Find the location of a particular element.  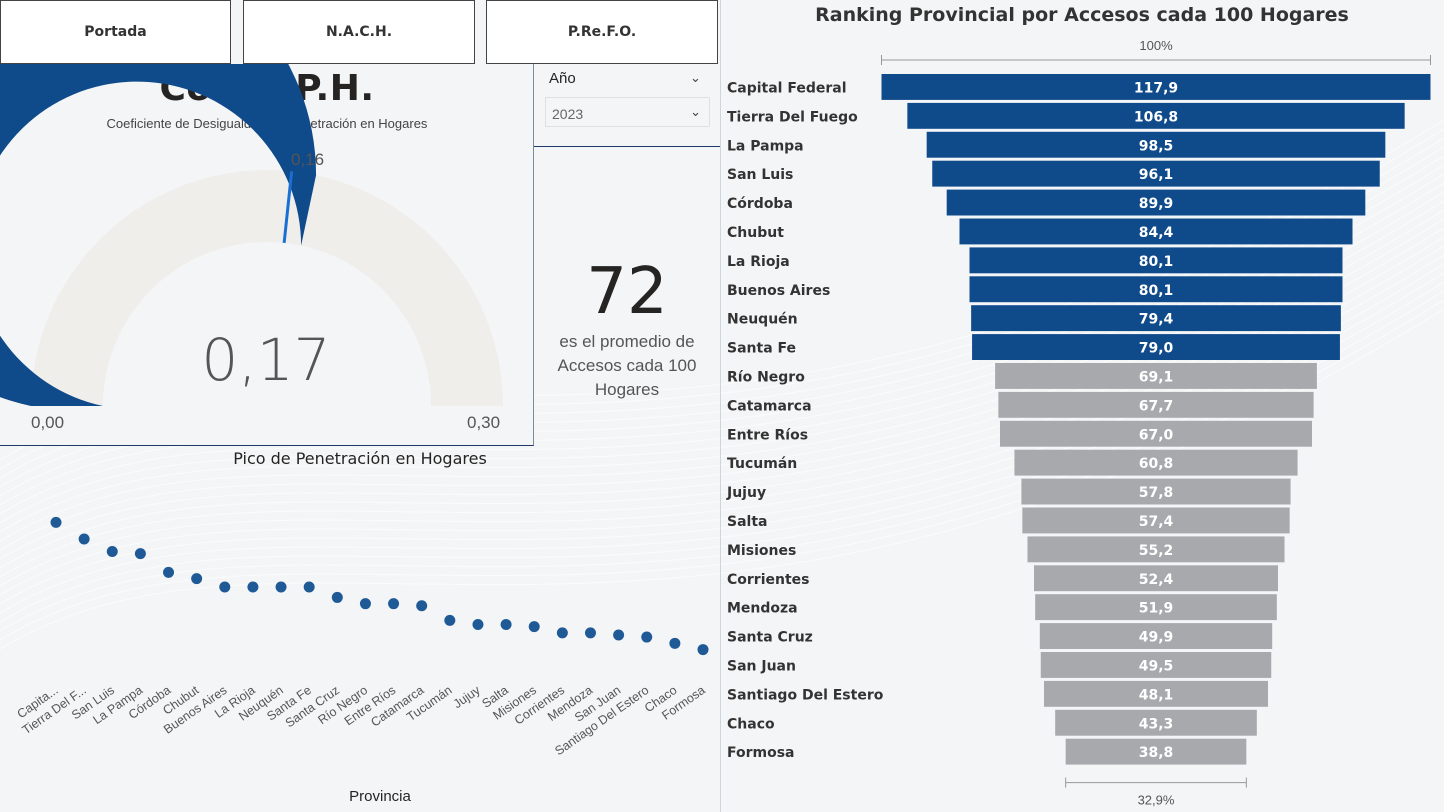

funnel-category-label: Corrientes is located at coordinates (768, 580).